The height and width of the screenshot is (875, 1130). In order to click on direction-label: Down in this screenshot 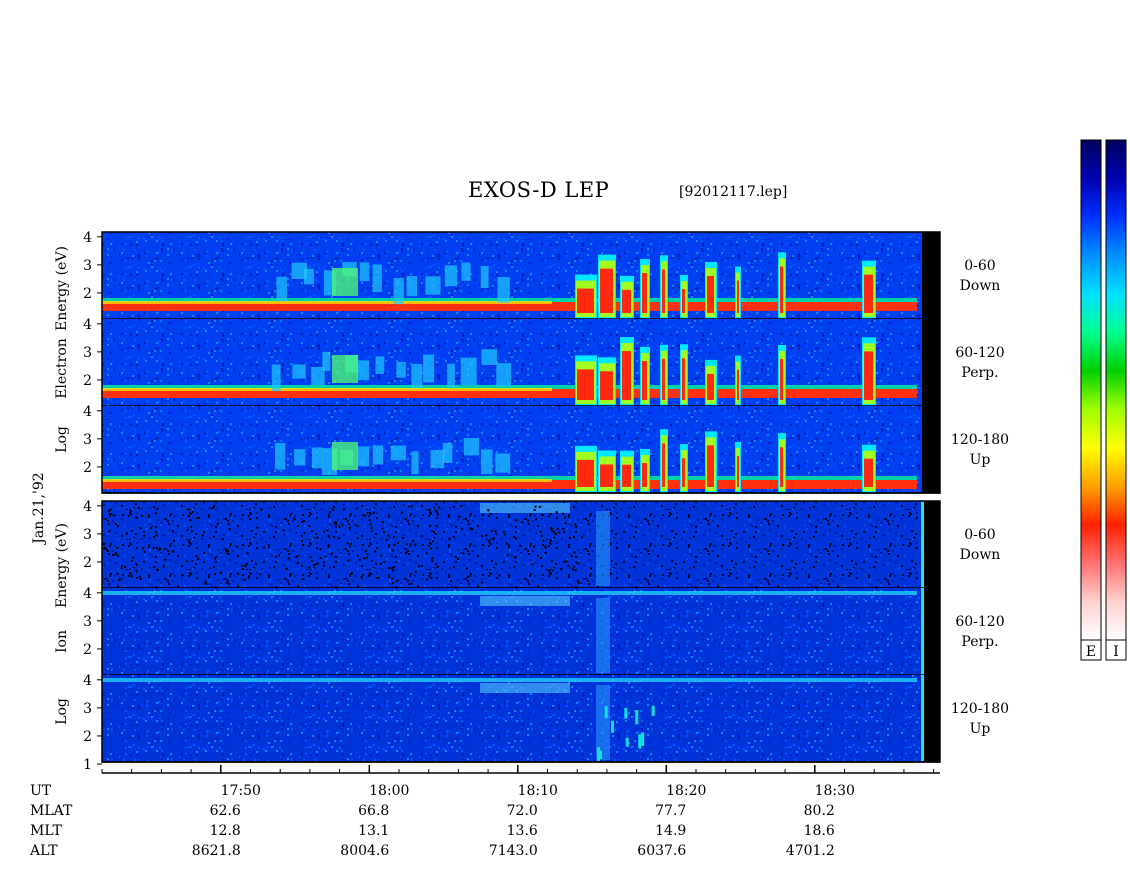, I will do `click(980, 286)`.